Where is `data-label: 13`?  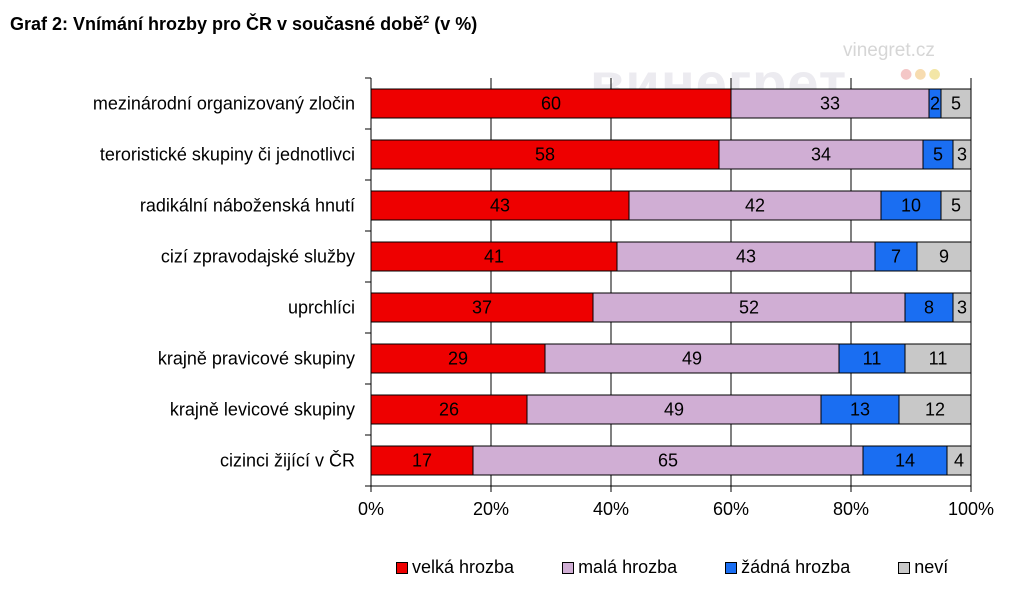
data-label: 13 is located at coordinates (860, 410).